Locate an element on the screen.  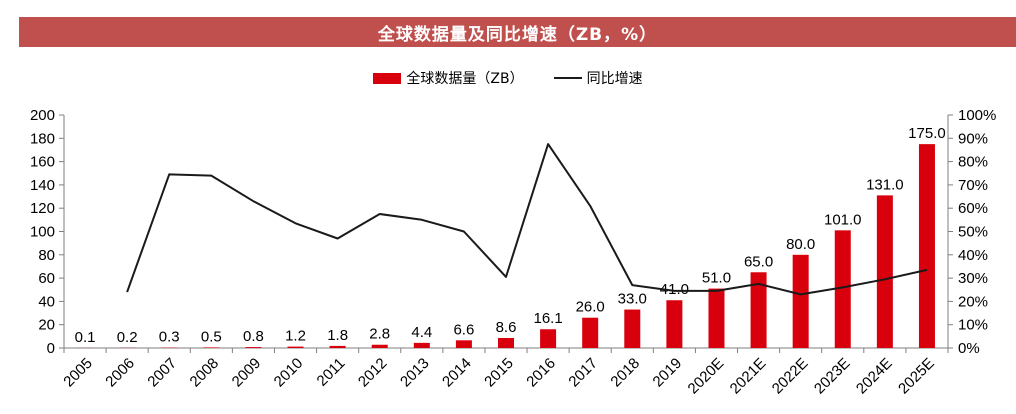
bar-value-label: 0.1 is located at coordinates (85, 337).